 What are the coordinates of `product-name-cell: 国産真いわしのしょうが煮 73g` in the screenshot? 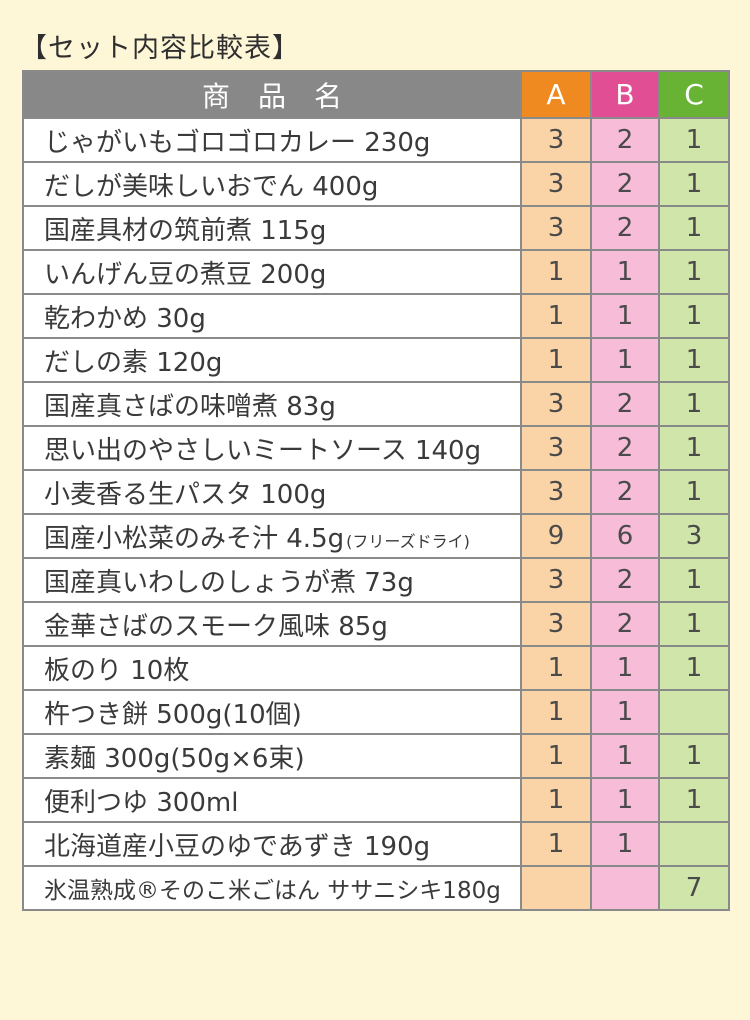 It's located at (272, 580).